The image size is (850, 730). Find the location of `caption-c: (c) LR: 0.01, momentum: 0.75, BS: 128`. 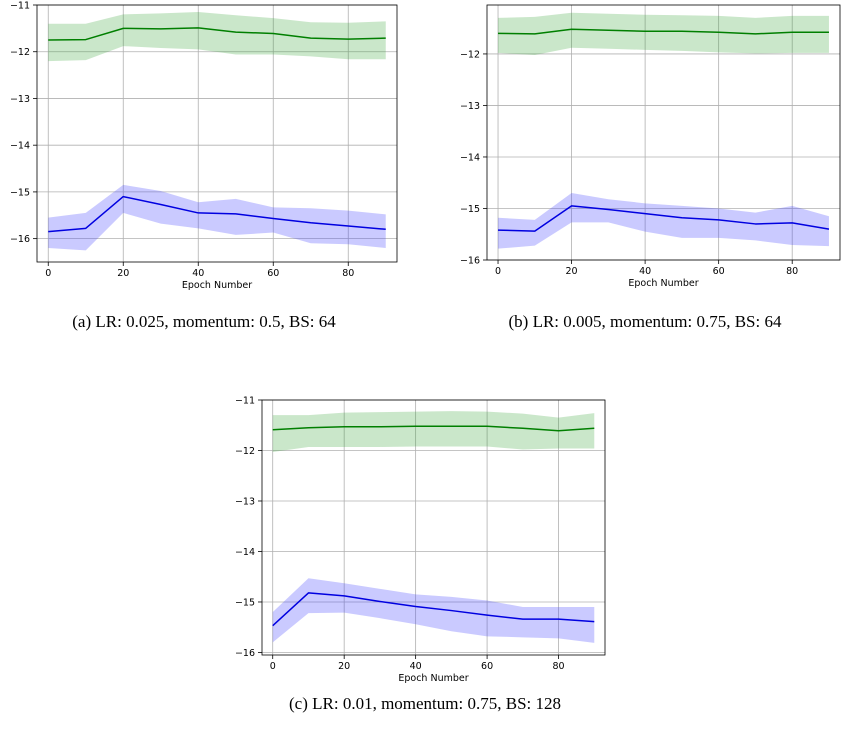

caption-c: (c) LR: 0.01, momentum: 0.75, BS: 128 is located at coordinates (425, 703).